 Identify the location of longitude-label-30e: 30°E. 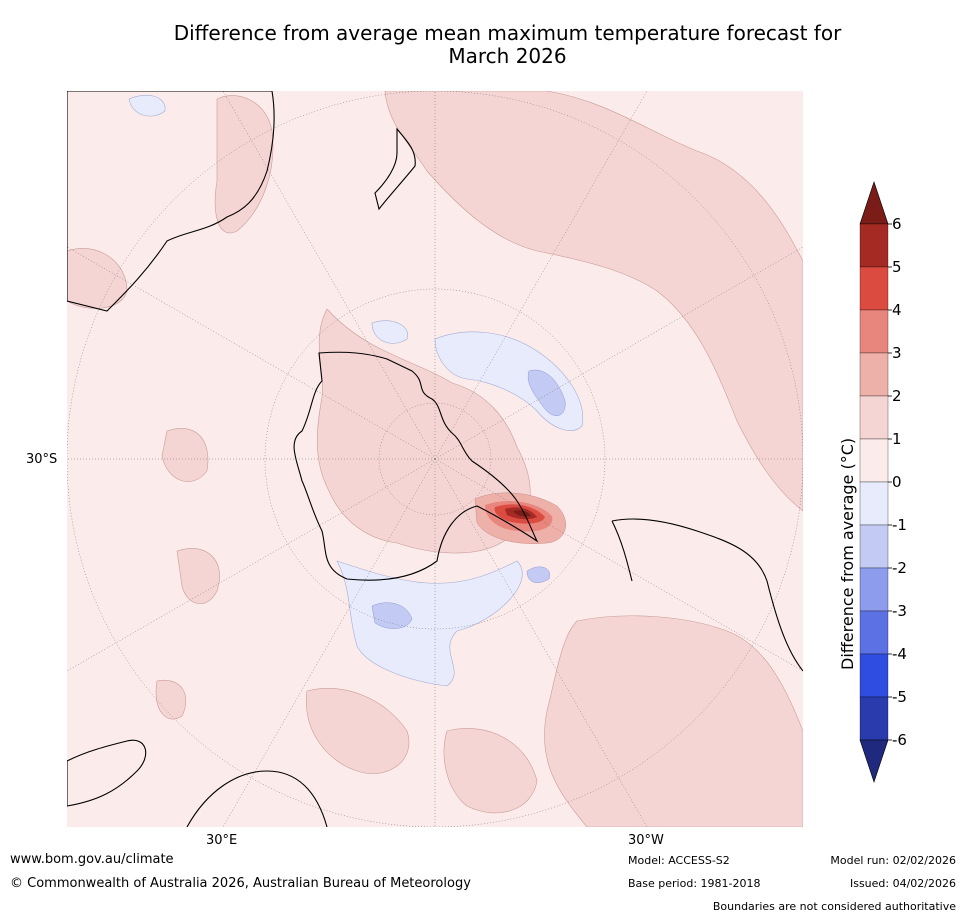
(222, 840).